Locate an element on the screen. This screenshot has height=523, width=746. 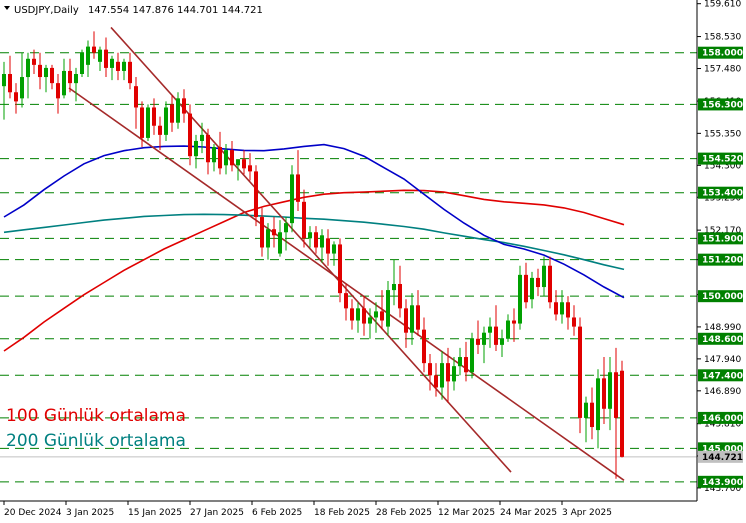
y-tick-label-1: 158.530 is located at coordinates (722, 38).